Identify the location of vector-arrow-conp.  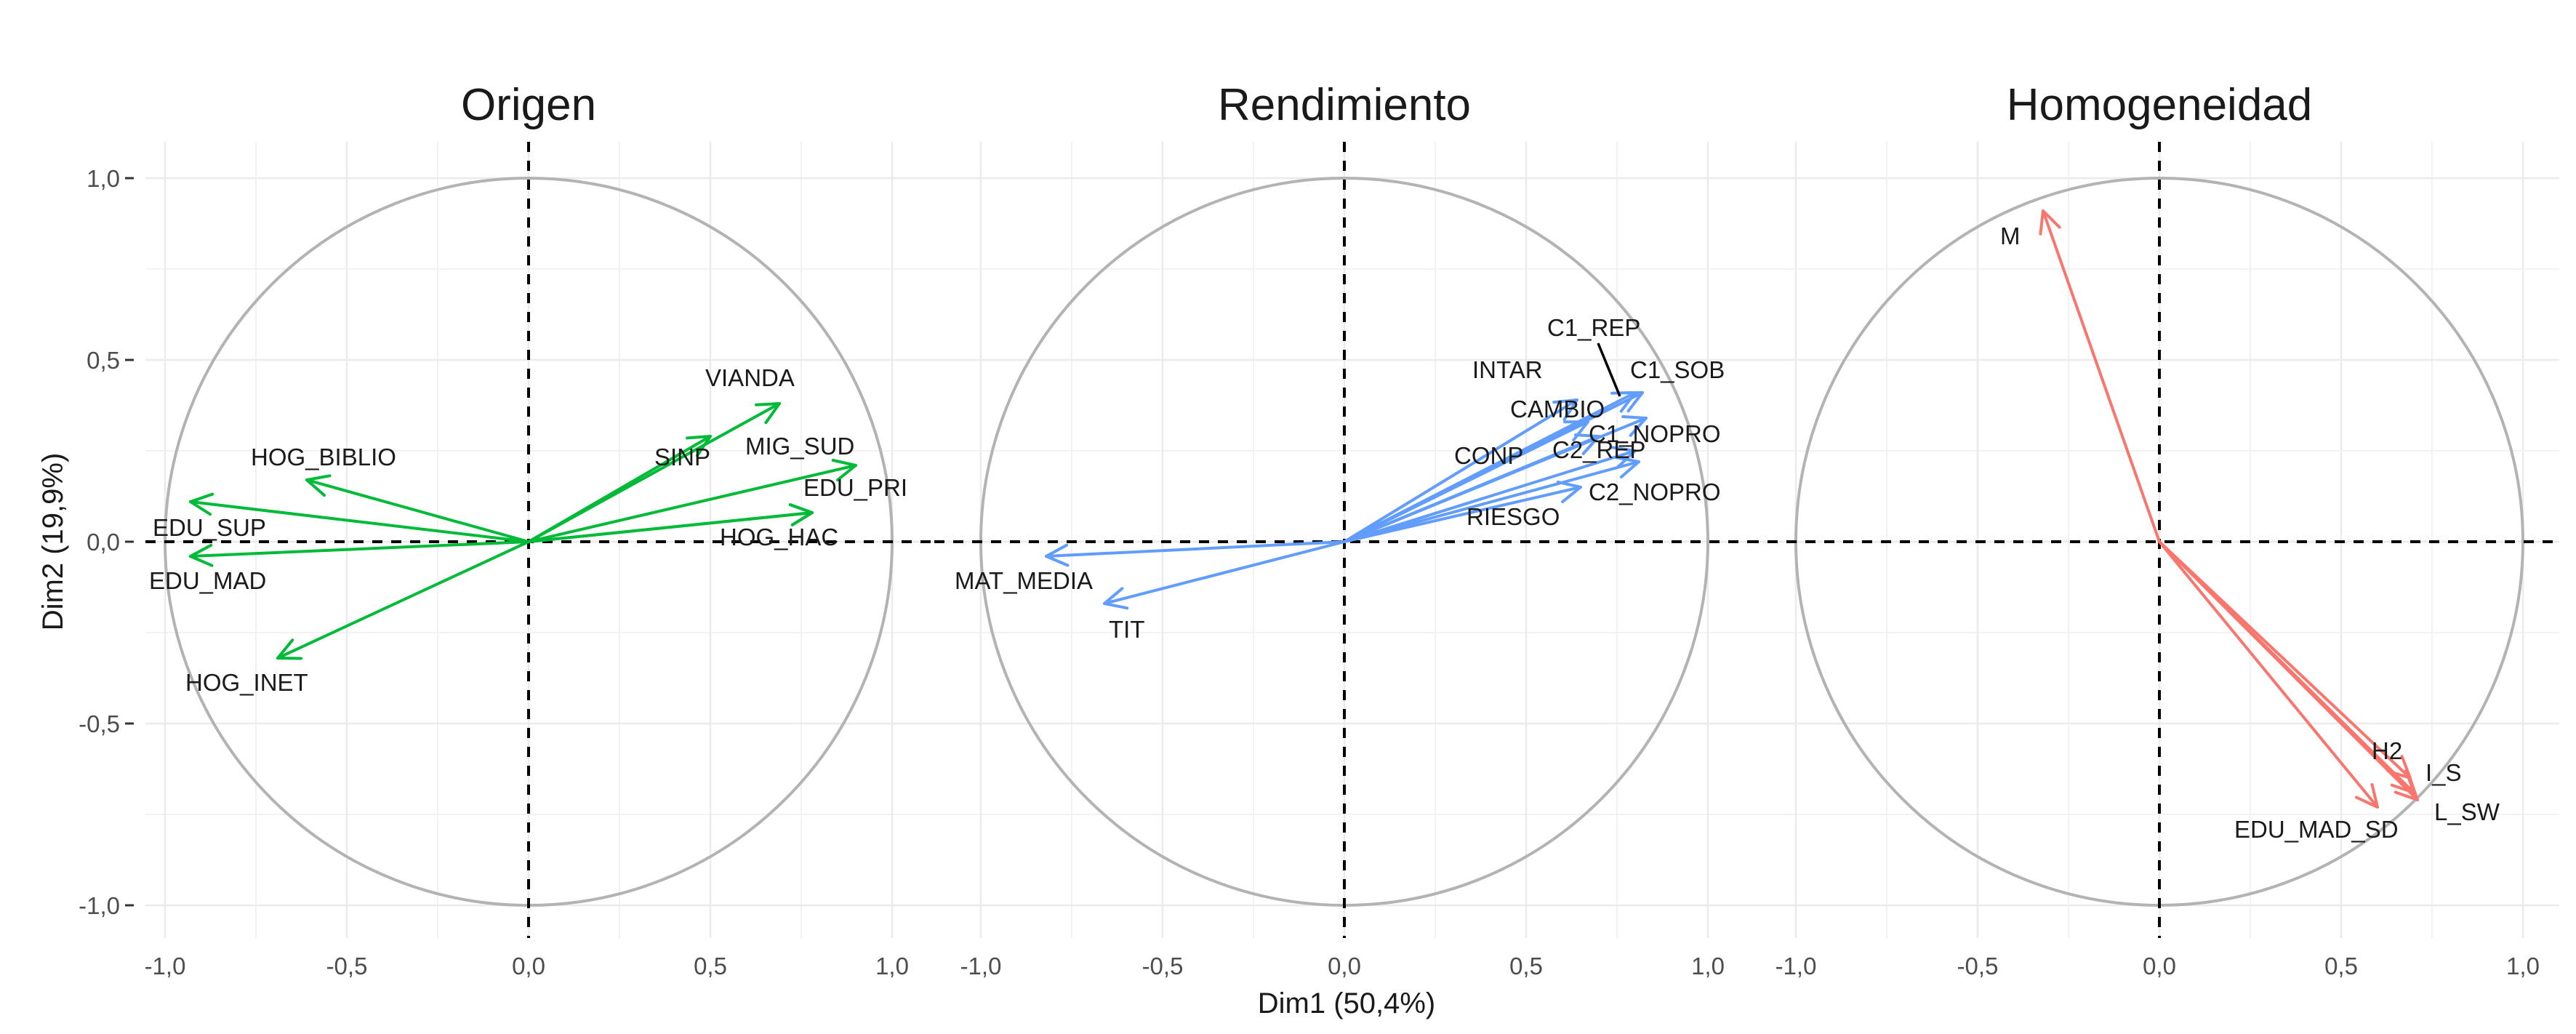
(1471, 489).